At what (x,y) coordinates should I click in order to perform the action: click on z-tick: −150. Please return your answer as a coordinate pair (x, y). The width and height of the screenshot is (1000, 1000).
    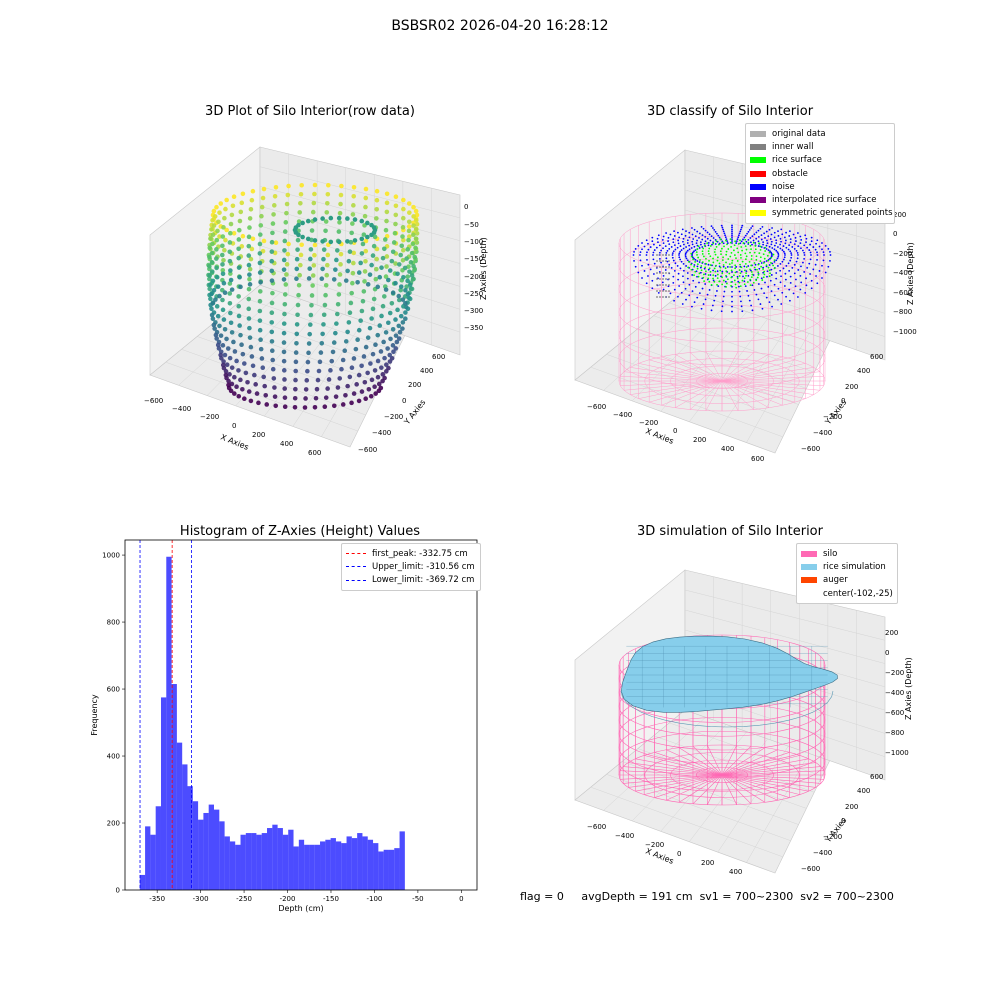
    Looking at the image, I should click on (473, 259).